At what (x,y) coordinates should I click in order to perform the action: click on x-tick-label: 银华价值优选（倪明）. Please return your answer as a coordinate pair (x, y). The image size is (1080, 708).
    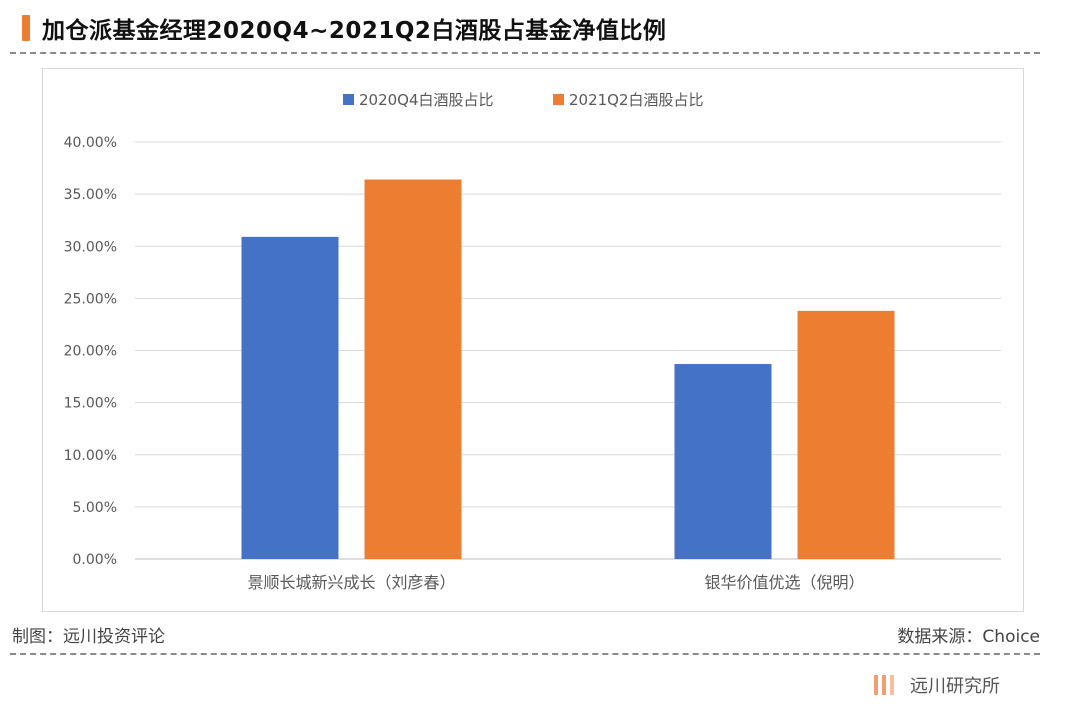
    Looking at the image, I should click on (784, 582).